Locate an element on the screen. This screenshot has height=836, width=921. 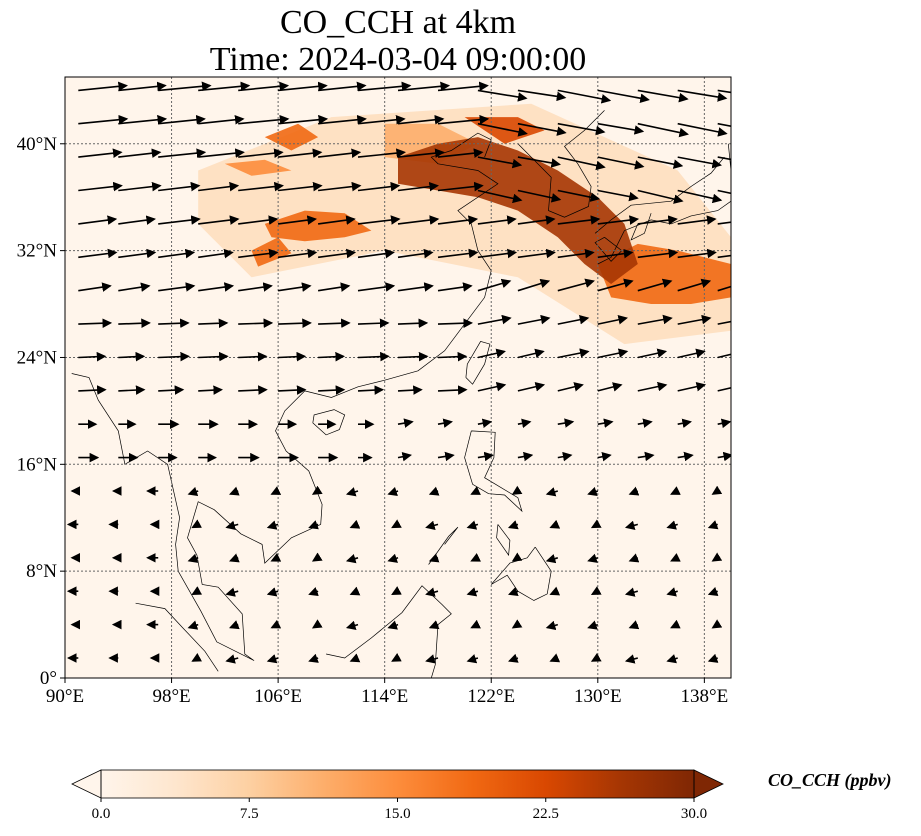
lat-tick-label: 32°N is located at coordinates (37, 251).